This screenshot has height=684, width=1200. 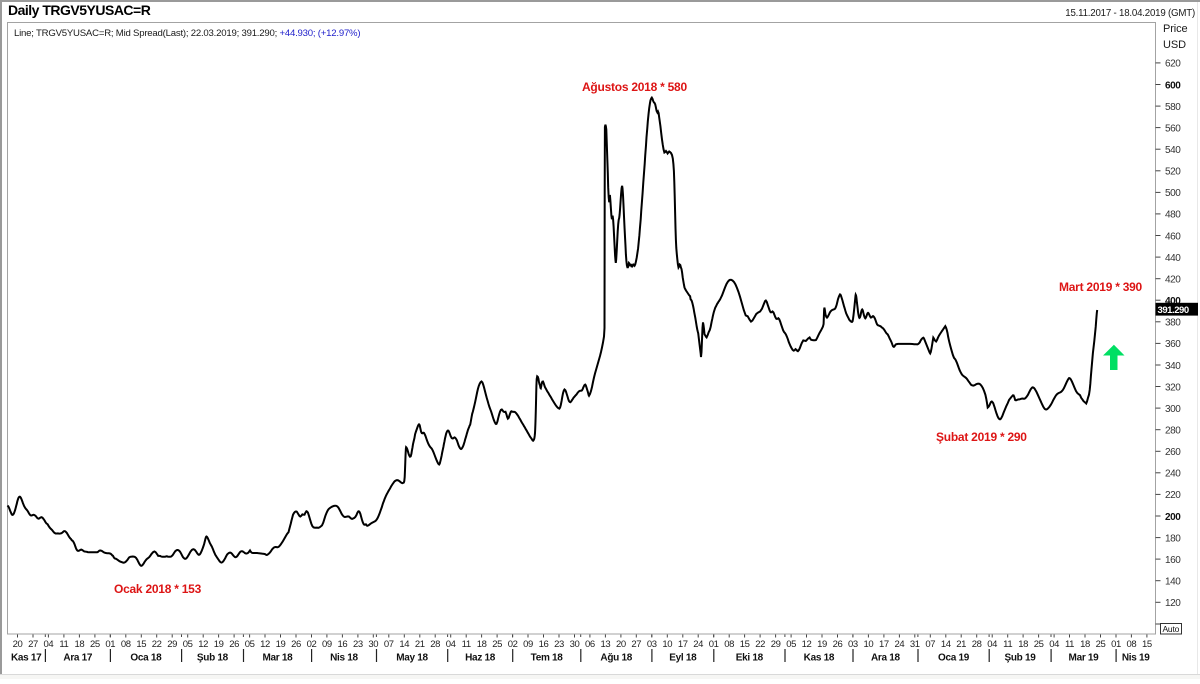 I want to click on svg-text: 16, so click(x=343, y=644).